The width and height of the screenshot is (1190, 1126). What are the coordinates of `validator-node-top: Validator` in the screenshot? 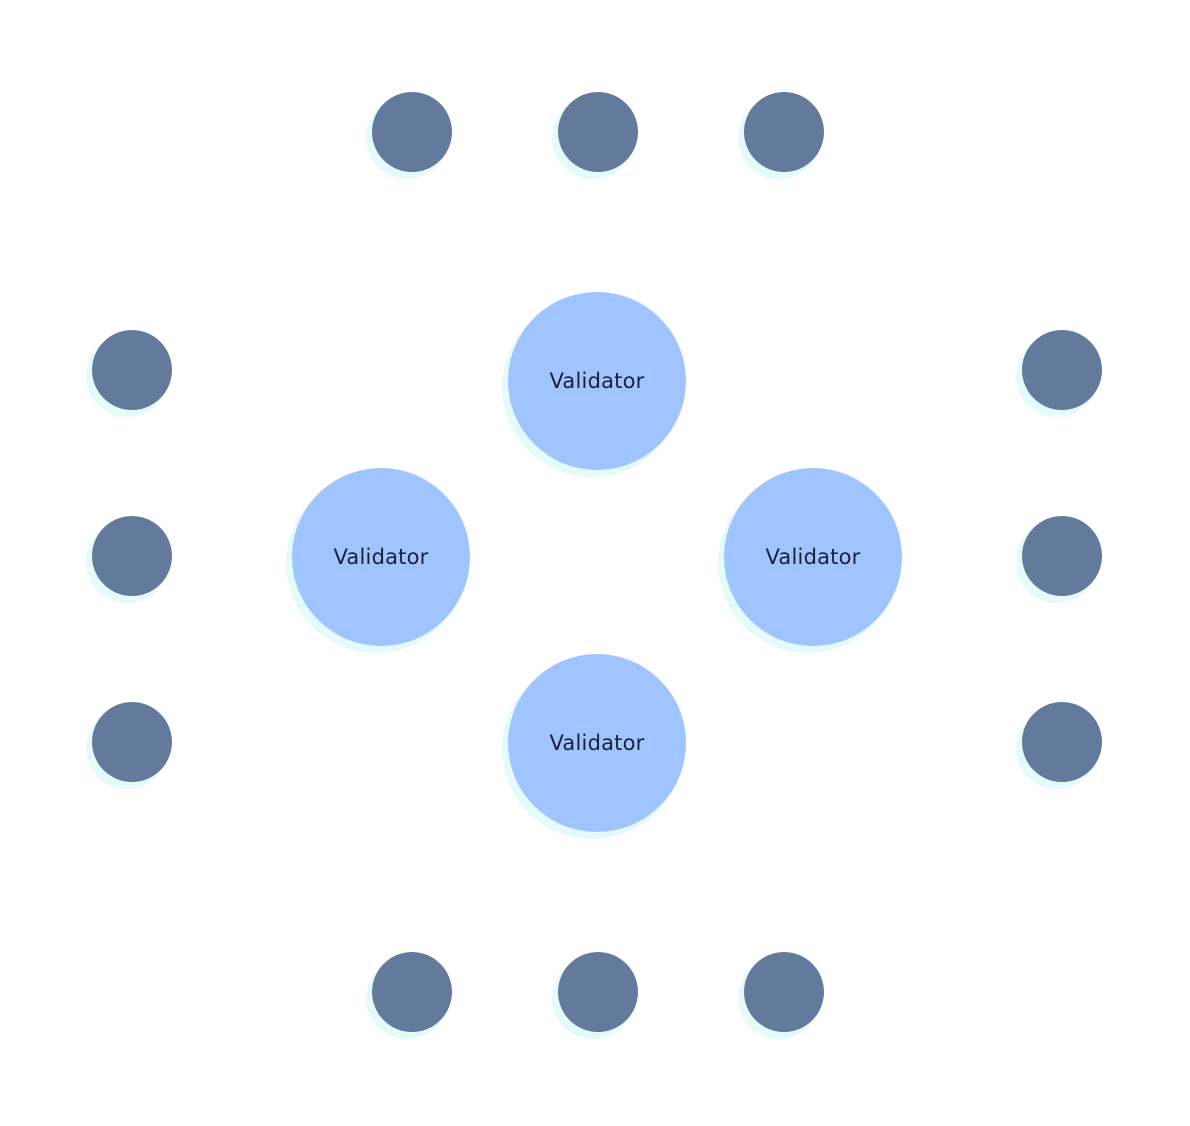 It's located at (597, 381).